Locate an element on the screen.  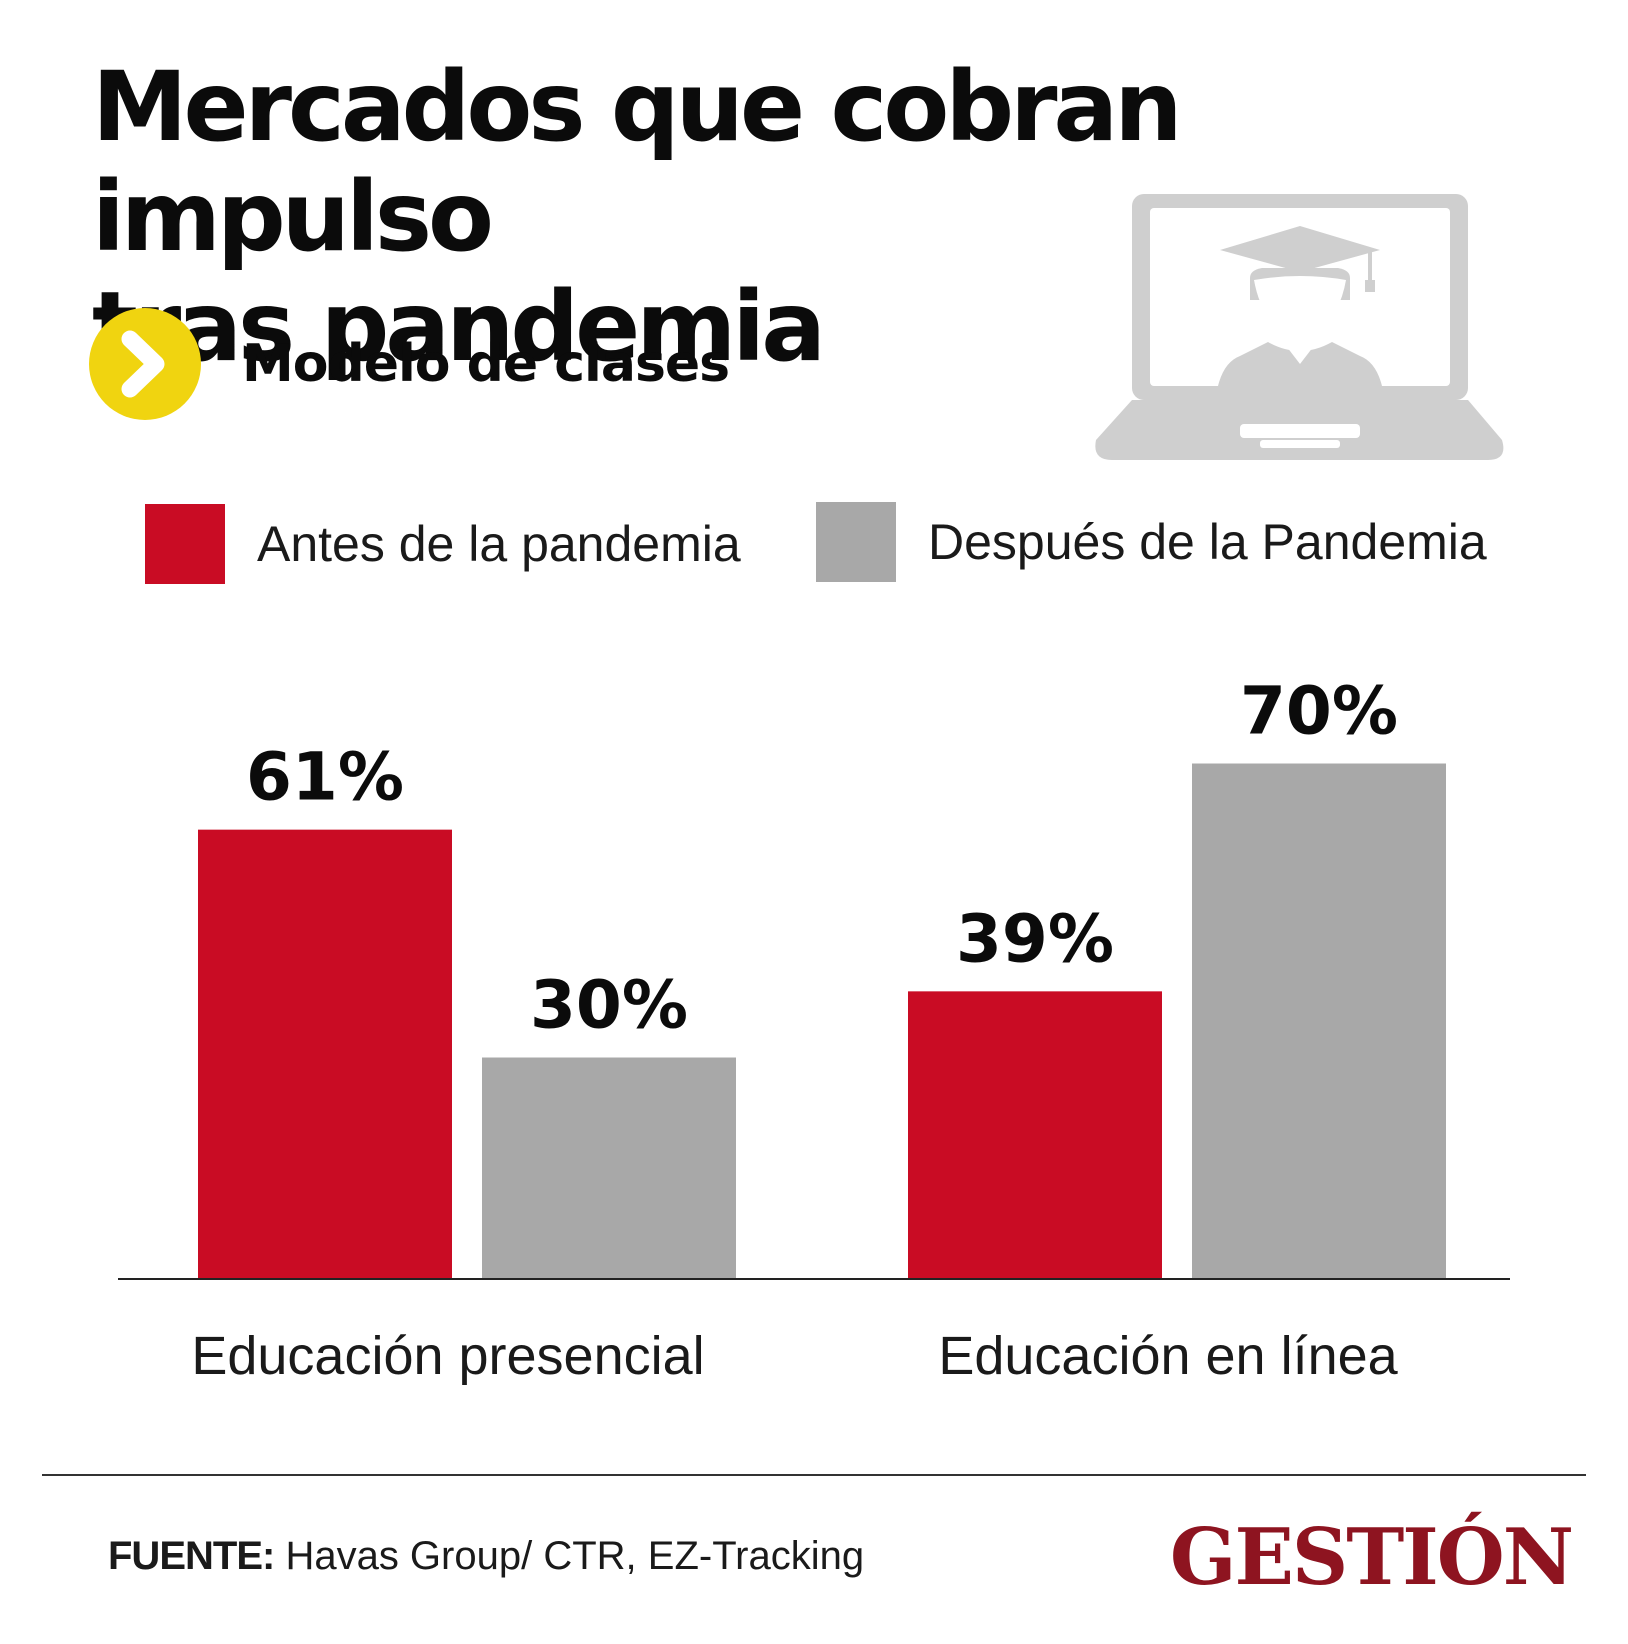
source-note: FUENTE: Havas Group/ CTR, EZ-Tracking is located at coordinates (486, 1556).